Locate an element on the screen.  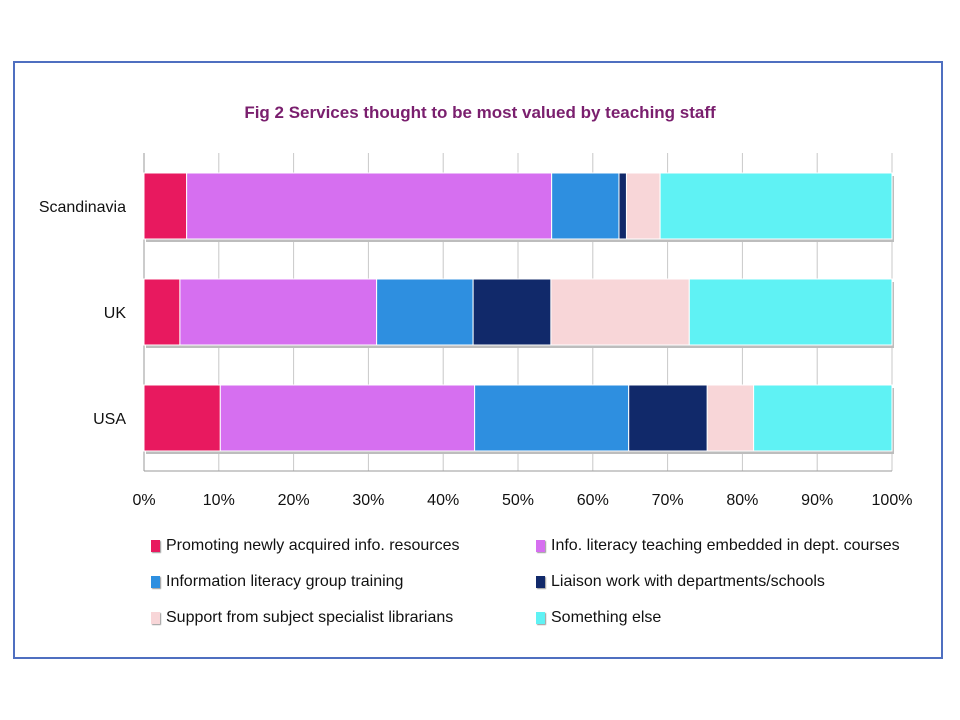
legend-label: Promoting newly acquired info. resources is located at coordinates (313, 545).